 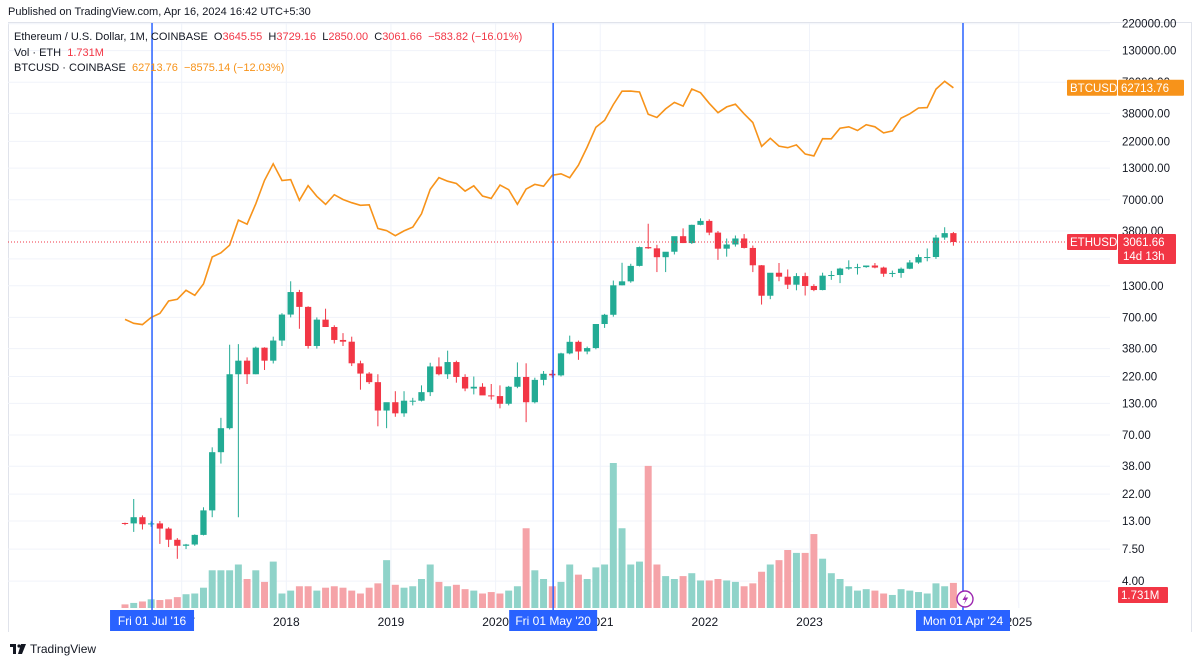 I want to click on legend-btc-label: BTCUSD · COINBASE, so click(x=70, y=68).